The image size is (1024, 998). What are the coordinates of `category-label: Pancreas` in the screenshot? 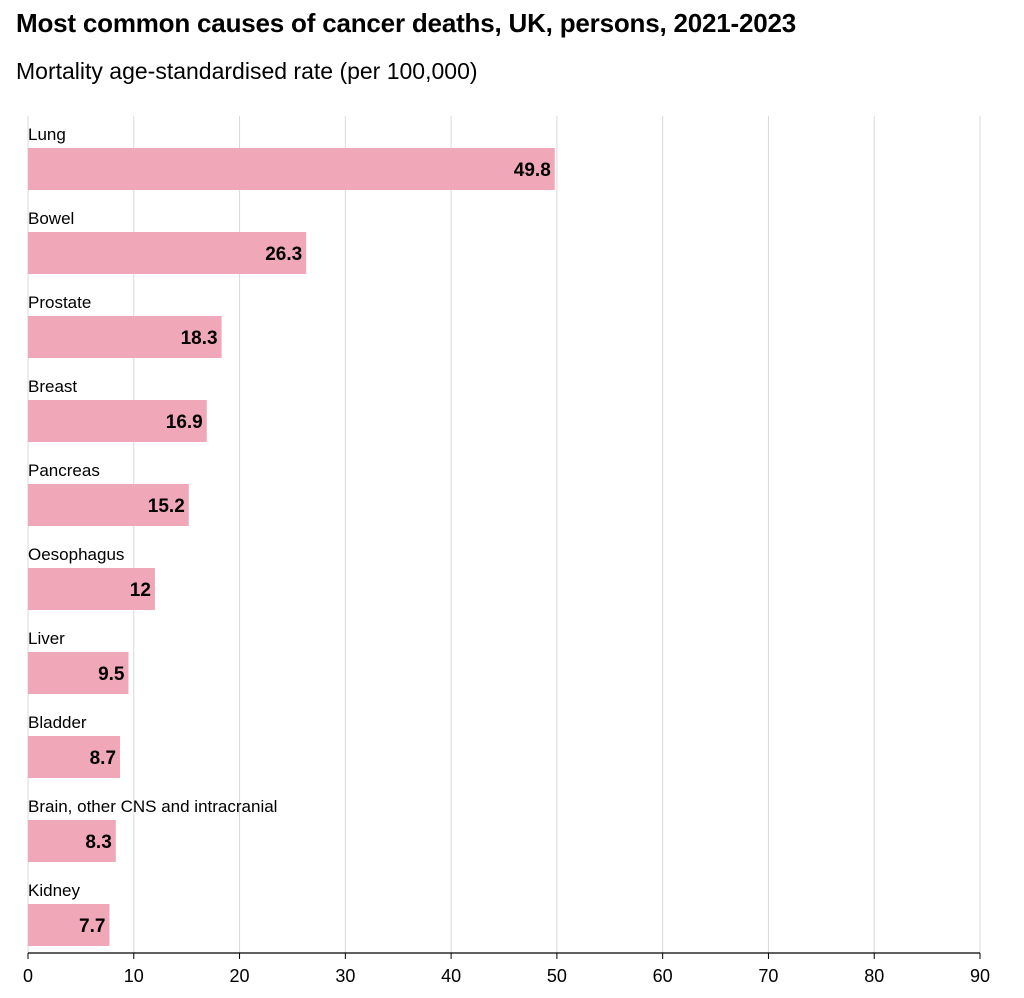 It's located at (64, 470).